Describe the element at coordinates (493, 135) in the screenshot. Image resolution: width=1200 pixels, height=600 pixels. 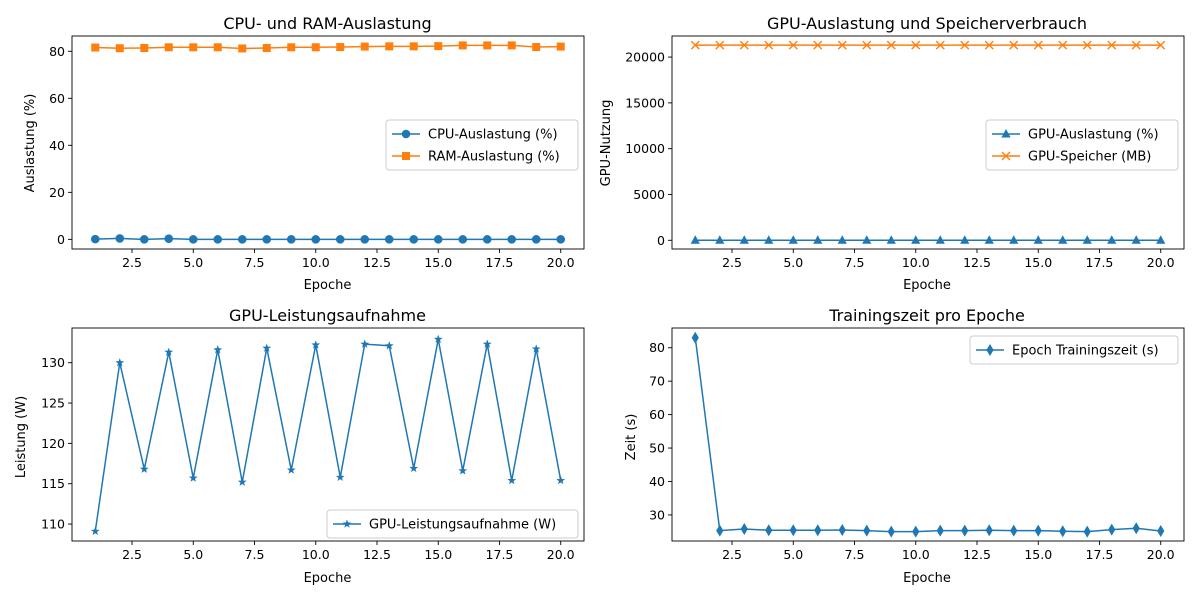
I see `legend-label: CPU-Auslastung (%)` at that location.